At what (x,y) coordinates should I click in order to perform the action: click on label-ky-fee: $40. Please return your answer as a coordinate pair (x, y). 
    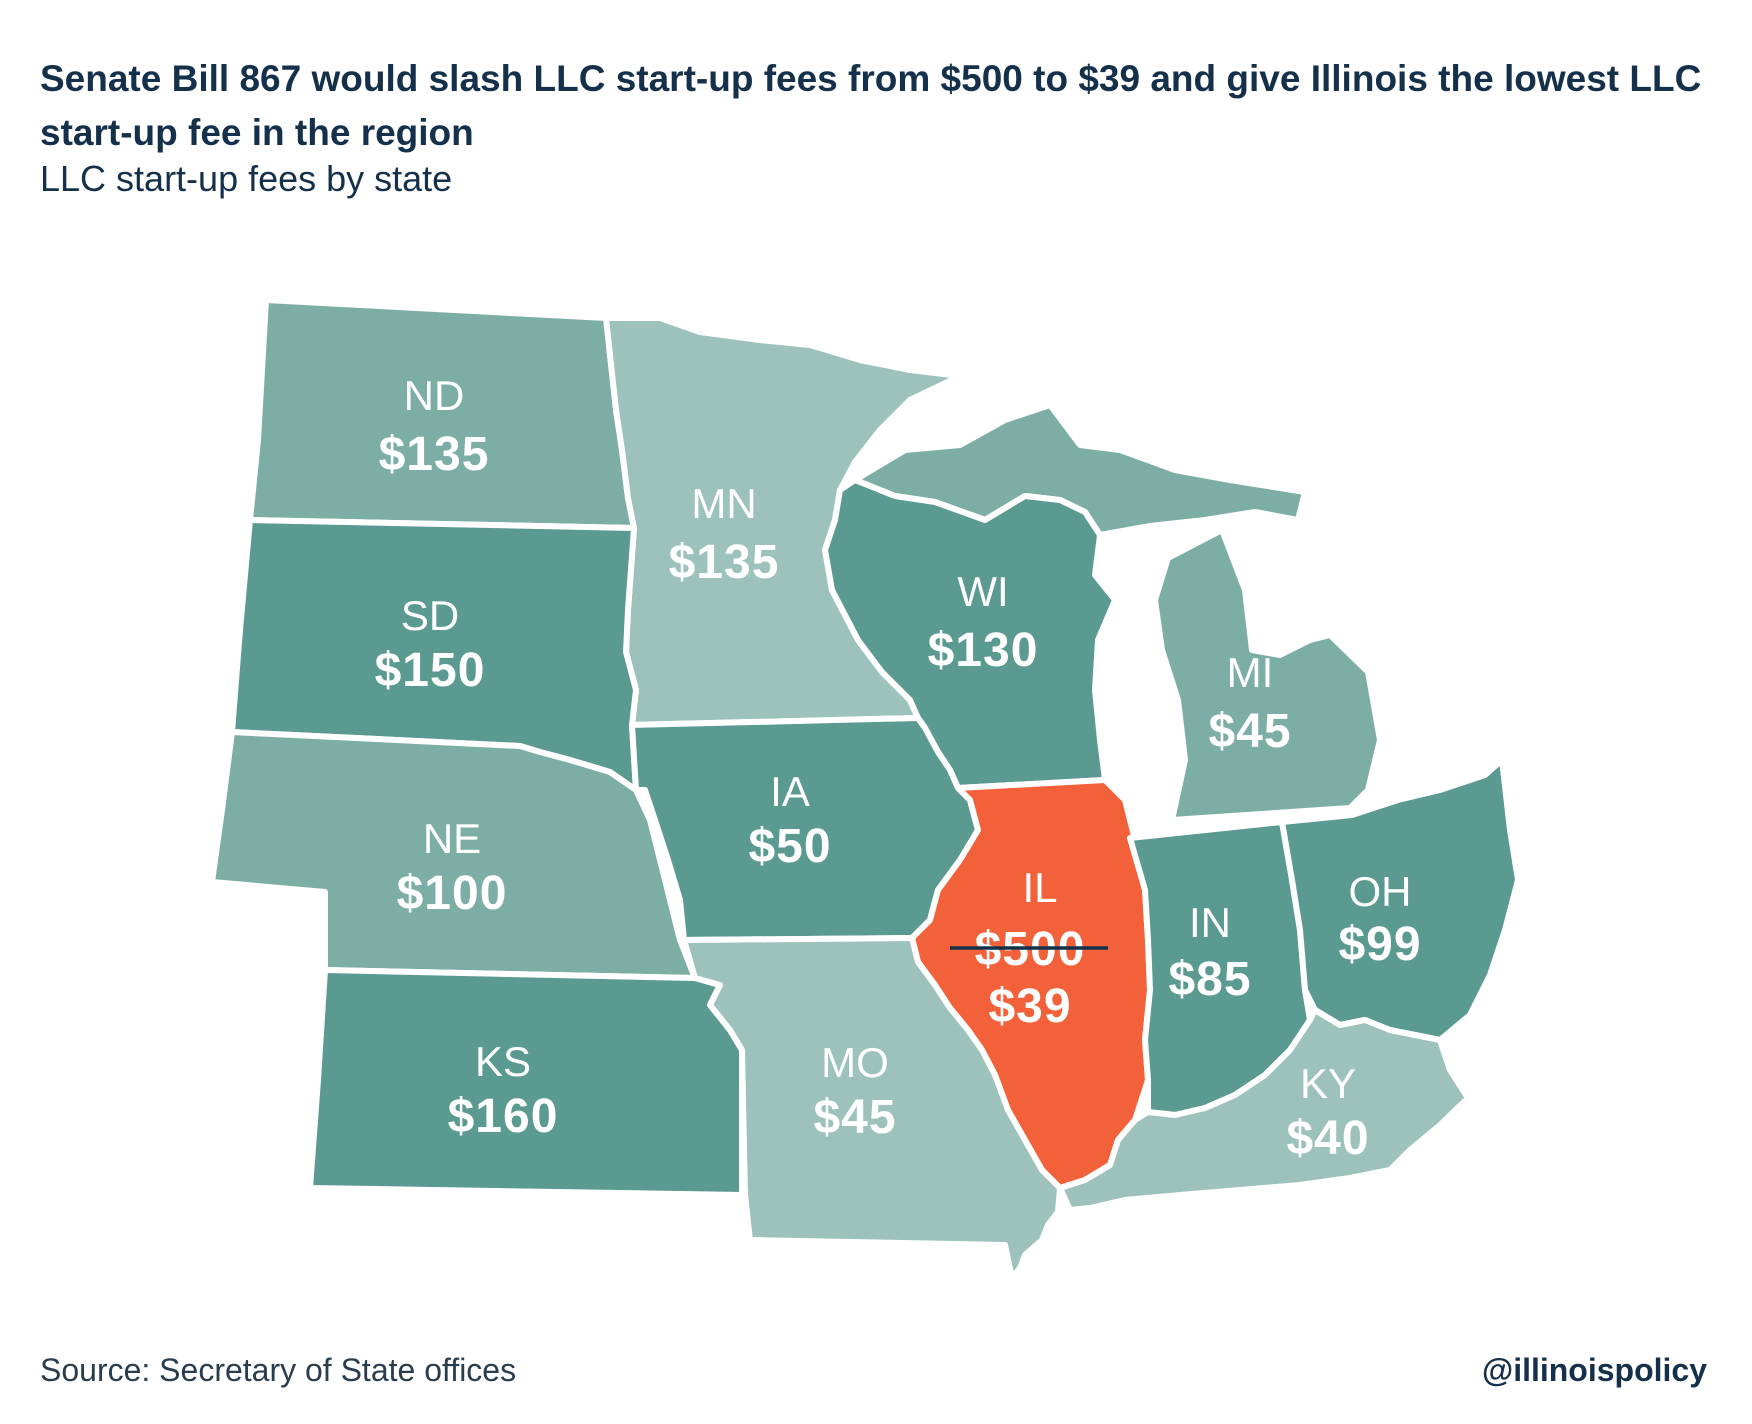
    Looking at the image, I should click on (1327, 1138).